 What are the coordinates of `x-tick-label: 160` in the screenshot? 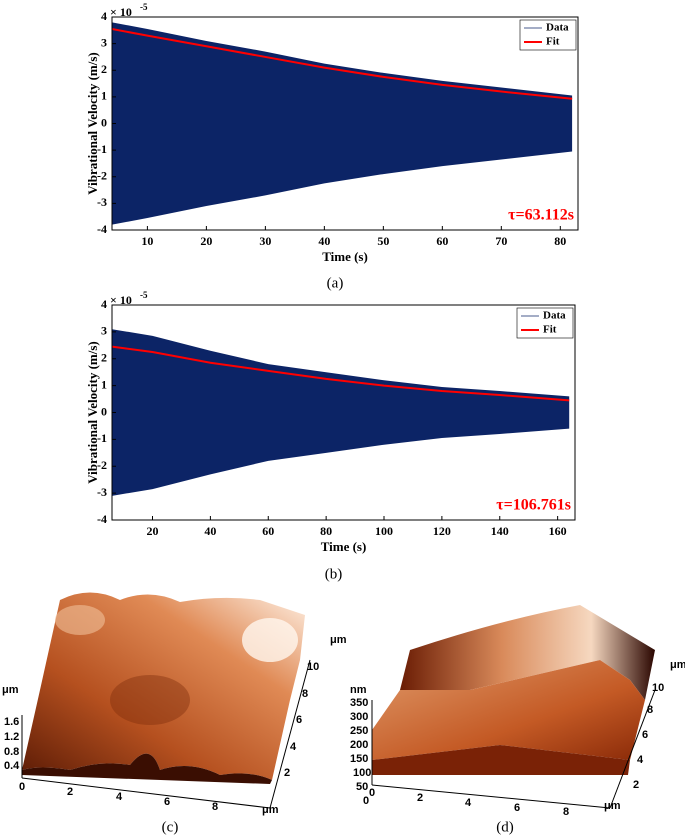 It's located at (558, 531).